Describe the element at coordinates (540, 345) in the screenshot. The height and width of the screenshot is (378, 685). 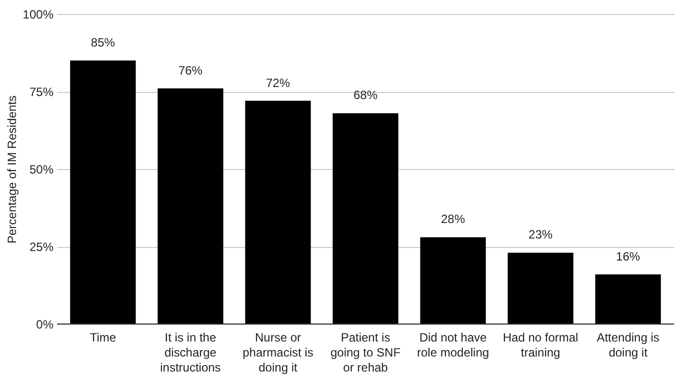
I see `x-tick-label: Had no formal training` at that location.